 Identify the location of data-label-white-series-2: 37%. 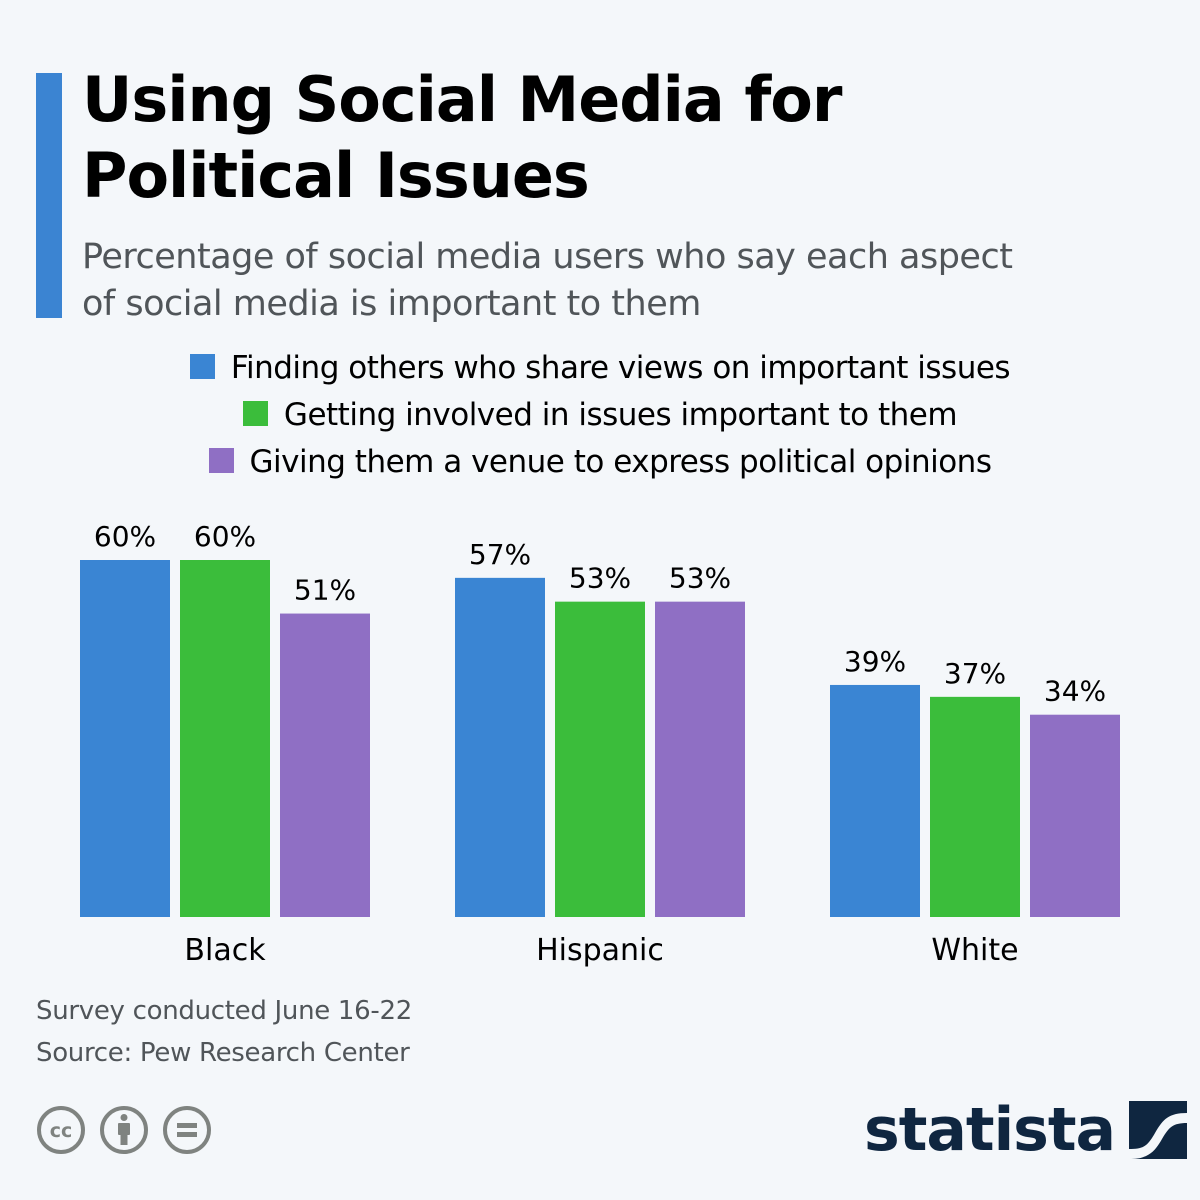
(975, 673).